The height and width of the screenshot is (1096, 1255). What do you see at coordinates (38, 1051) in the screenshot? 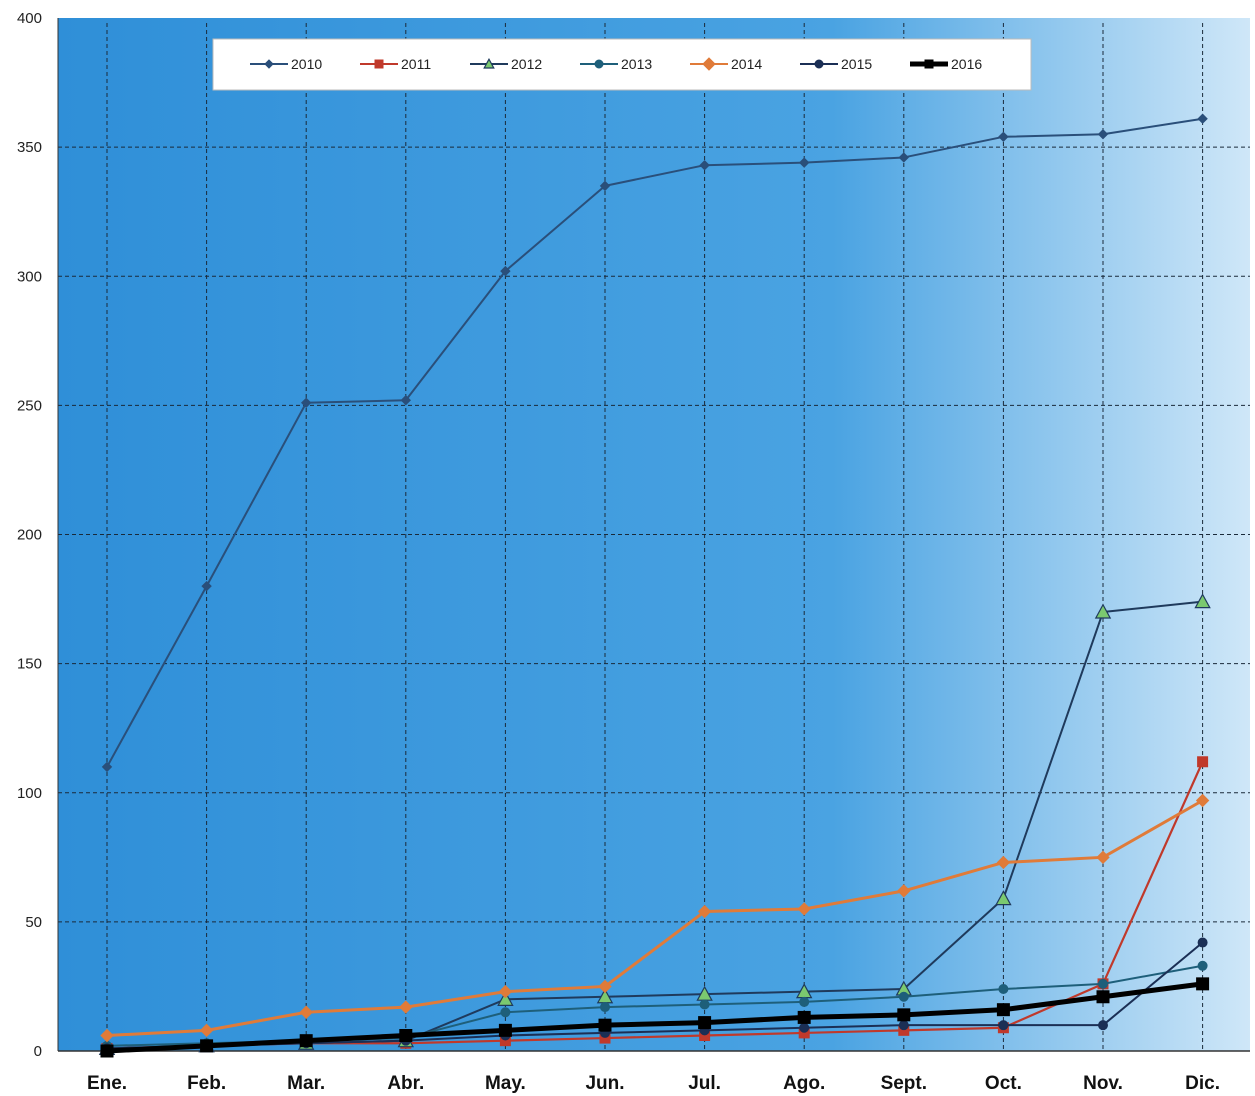
I see `y-tick-label: 0` at bounding box center [38, 1051].